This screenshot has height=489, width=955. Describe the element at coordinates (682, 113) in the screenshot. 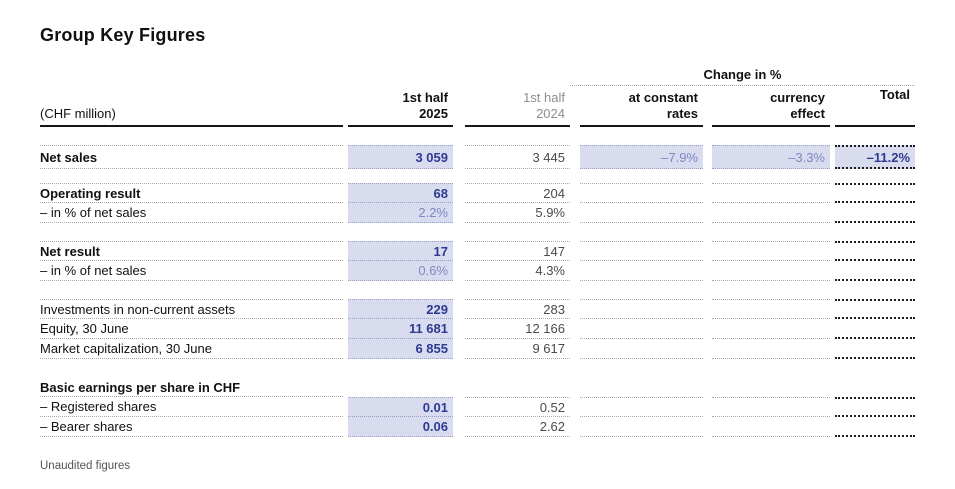

I see `col-header-line: rates` at that location.